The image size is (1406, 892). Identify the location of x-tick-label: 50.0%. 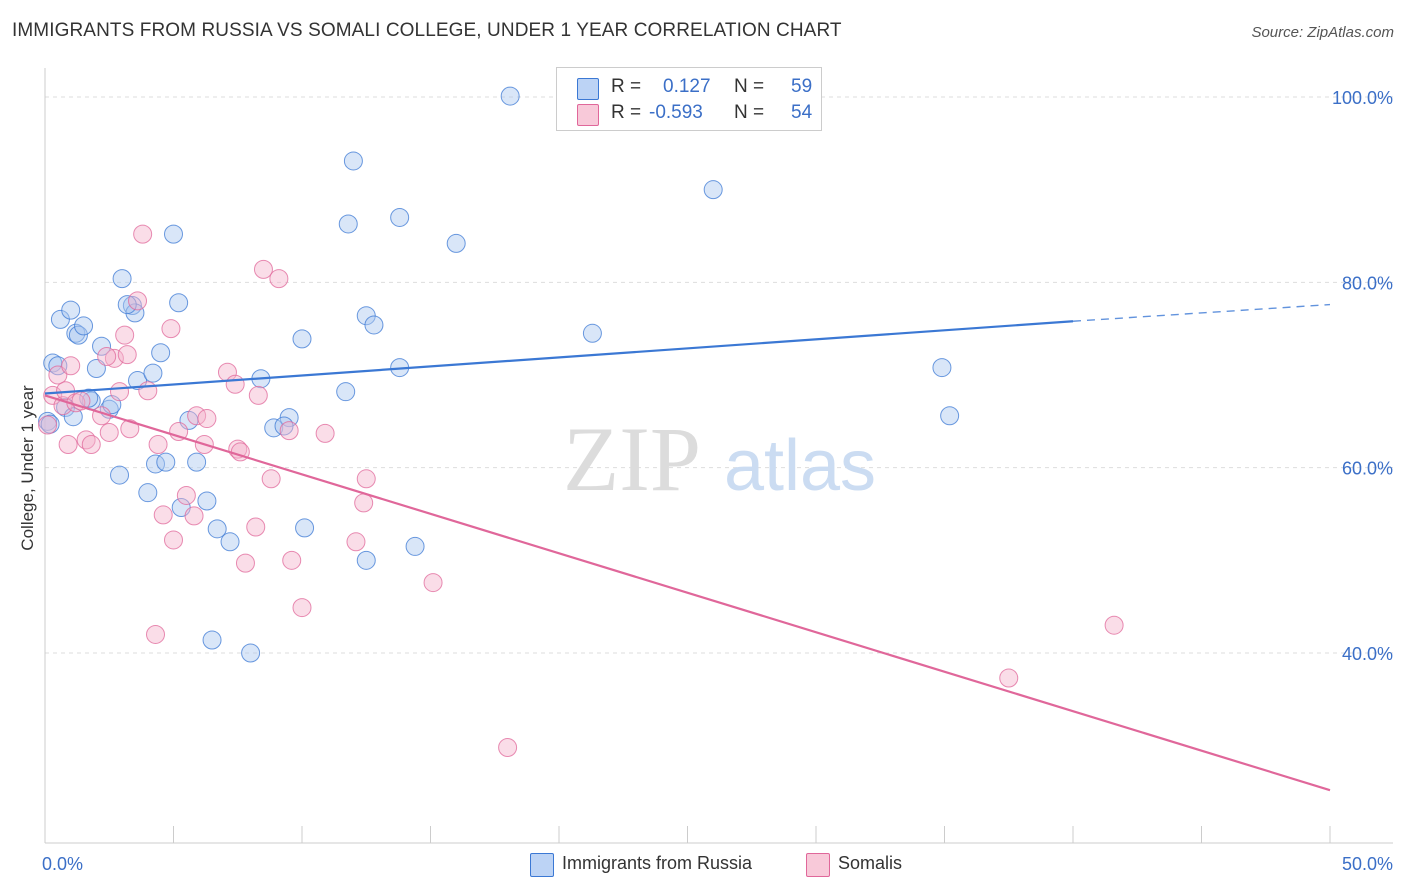
(1367, 864).